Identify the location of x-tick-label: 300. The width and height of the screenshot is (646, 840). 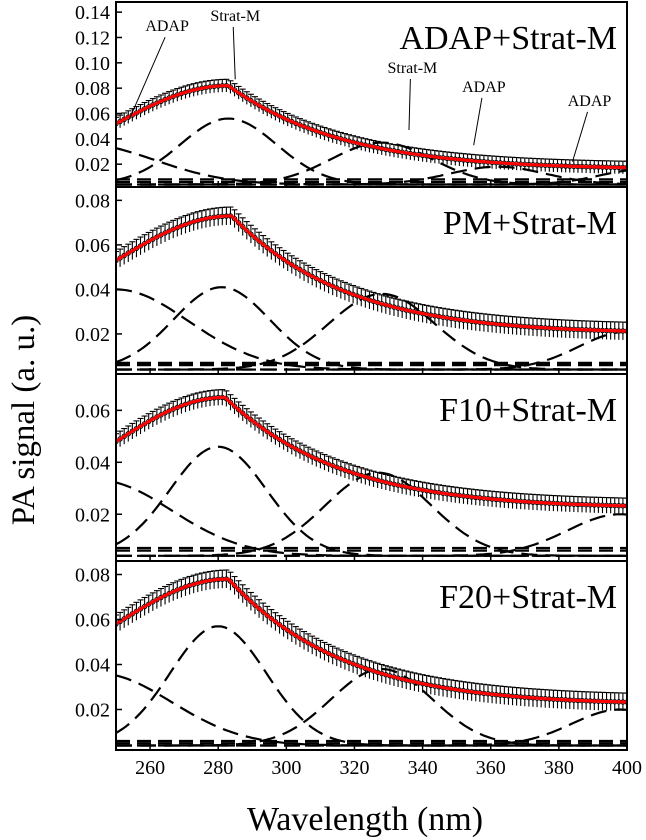
(286, 768).